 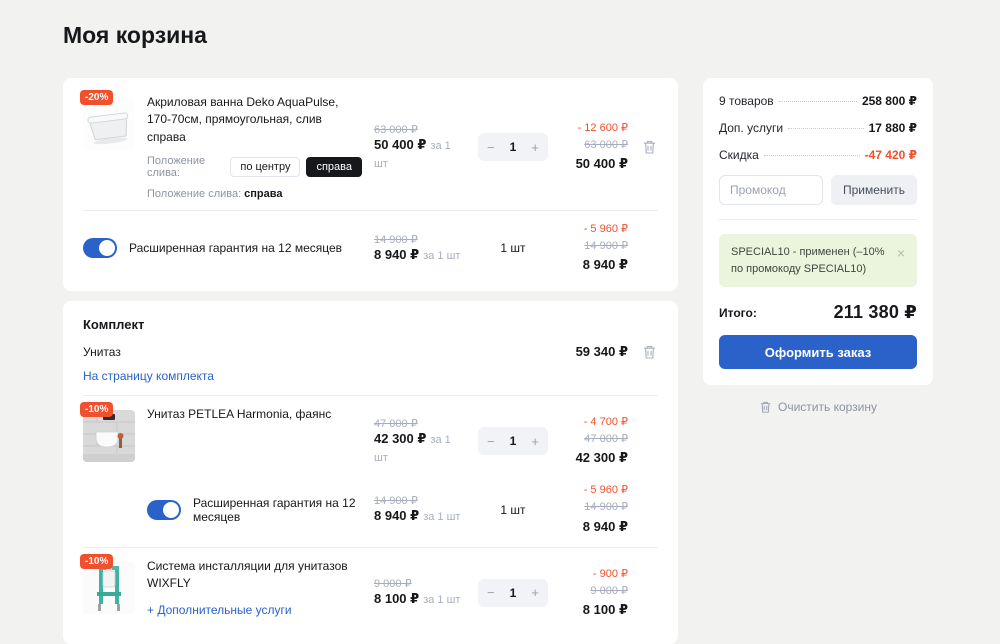 I want to click on line-total: 42 300 ₽, so click(x=601, y=458).